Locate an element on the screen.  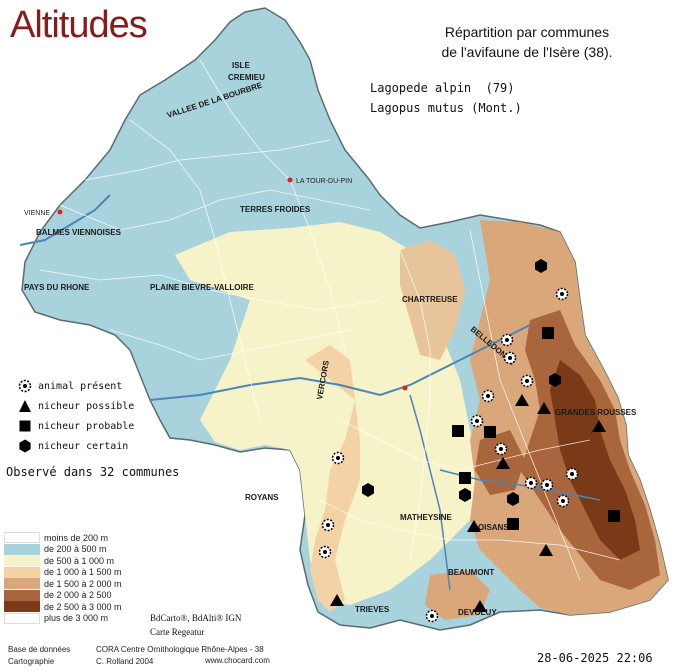
town-latourdupin-marker is located at coordinates (290, 180).